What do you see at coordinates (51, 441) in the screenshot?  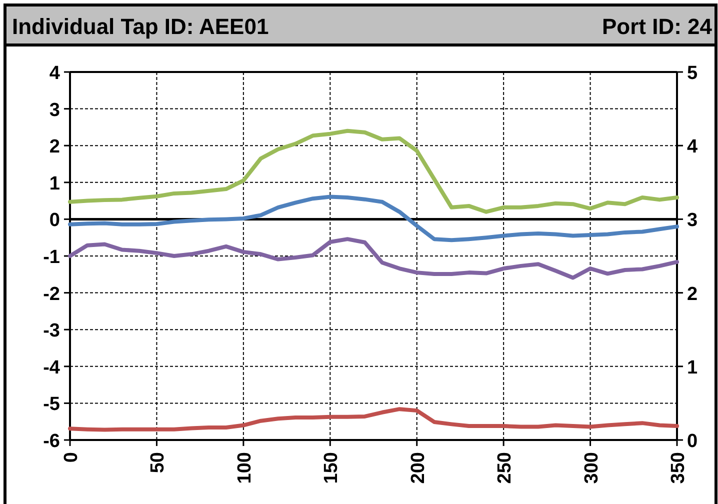 I see `y-tick-label: -6` at bounding box center [51, 441].